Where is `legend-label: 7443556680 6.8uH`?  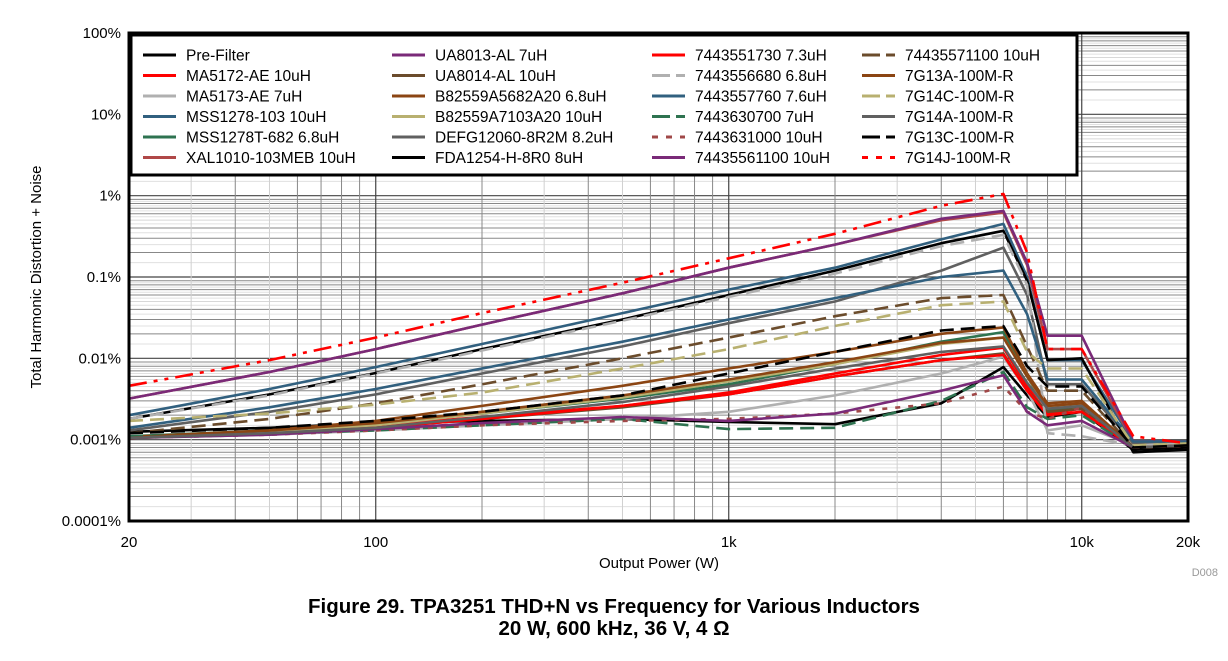
legend-label: 7443556680 6.8uH is located at coordinates (761, 76).